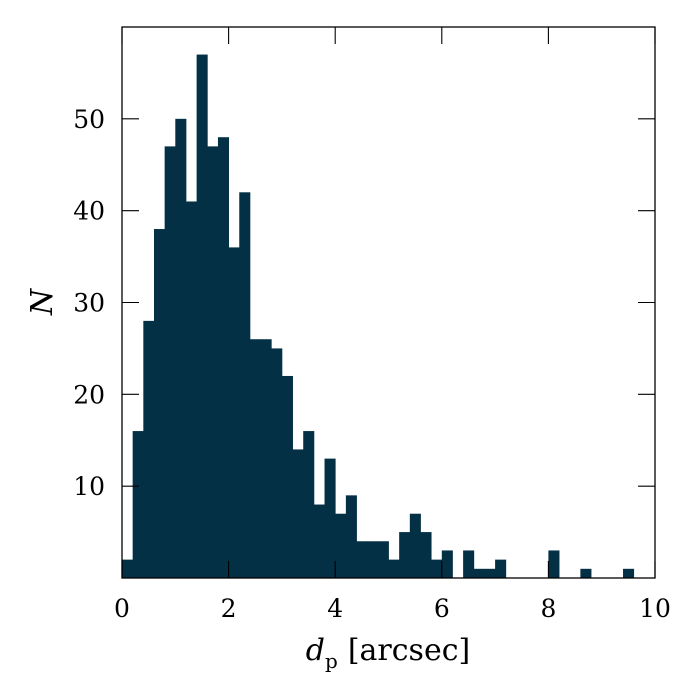 The image size is (700, 700). I want to click on y-tick-labels: 10 20 30 40 50, so click(89, 303).